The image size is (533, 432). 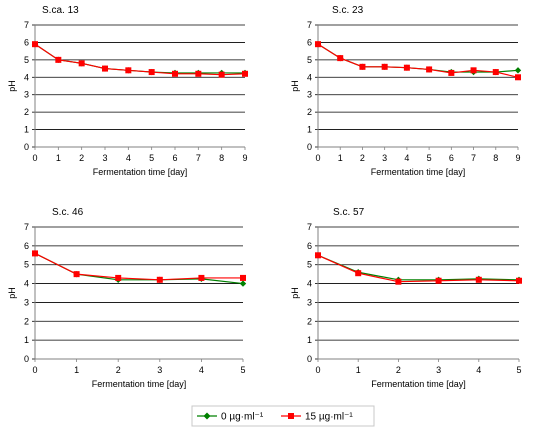 What do you see at coordinates (291, 416) in the screenshot?
I see `legend-marker-square` at bounding box center [291, 416].